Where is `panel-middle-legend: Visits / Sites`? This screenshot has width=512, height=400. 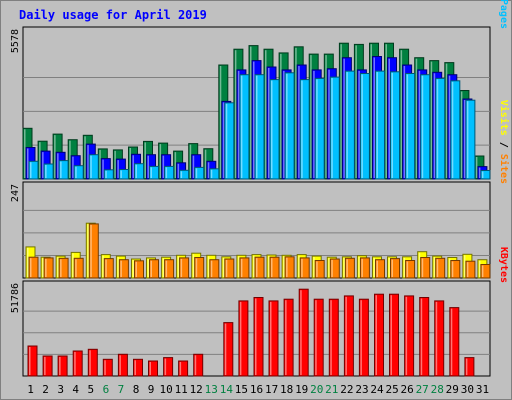
panel-middle-legend: Visits / Sites is located at coordinates (504, 142).